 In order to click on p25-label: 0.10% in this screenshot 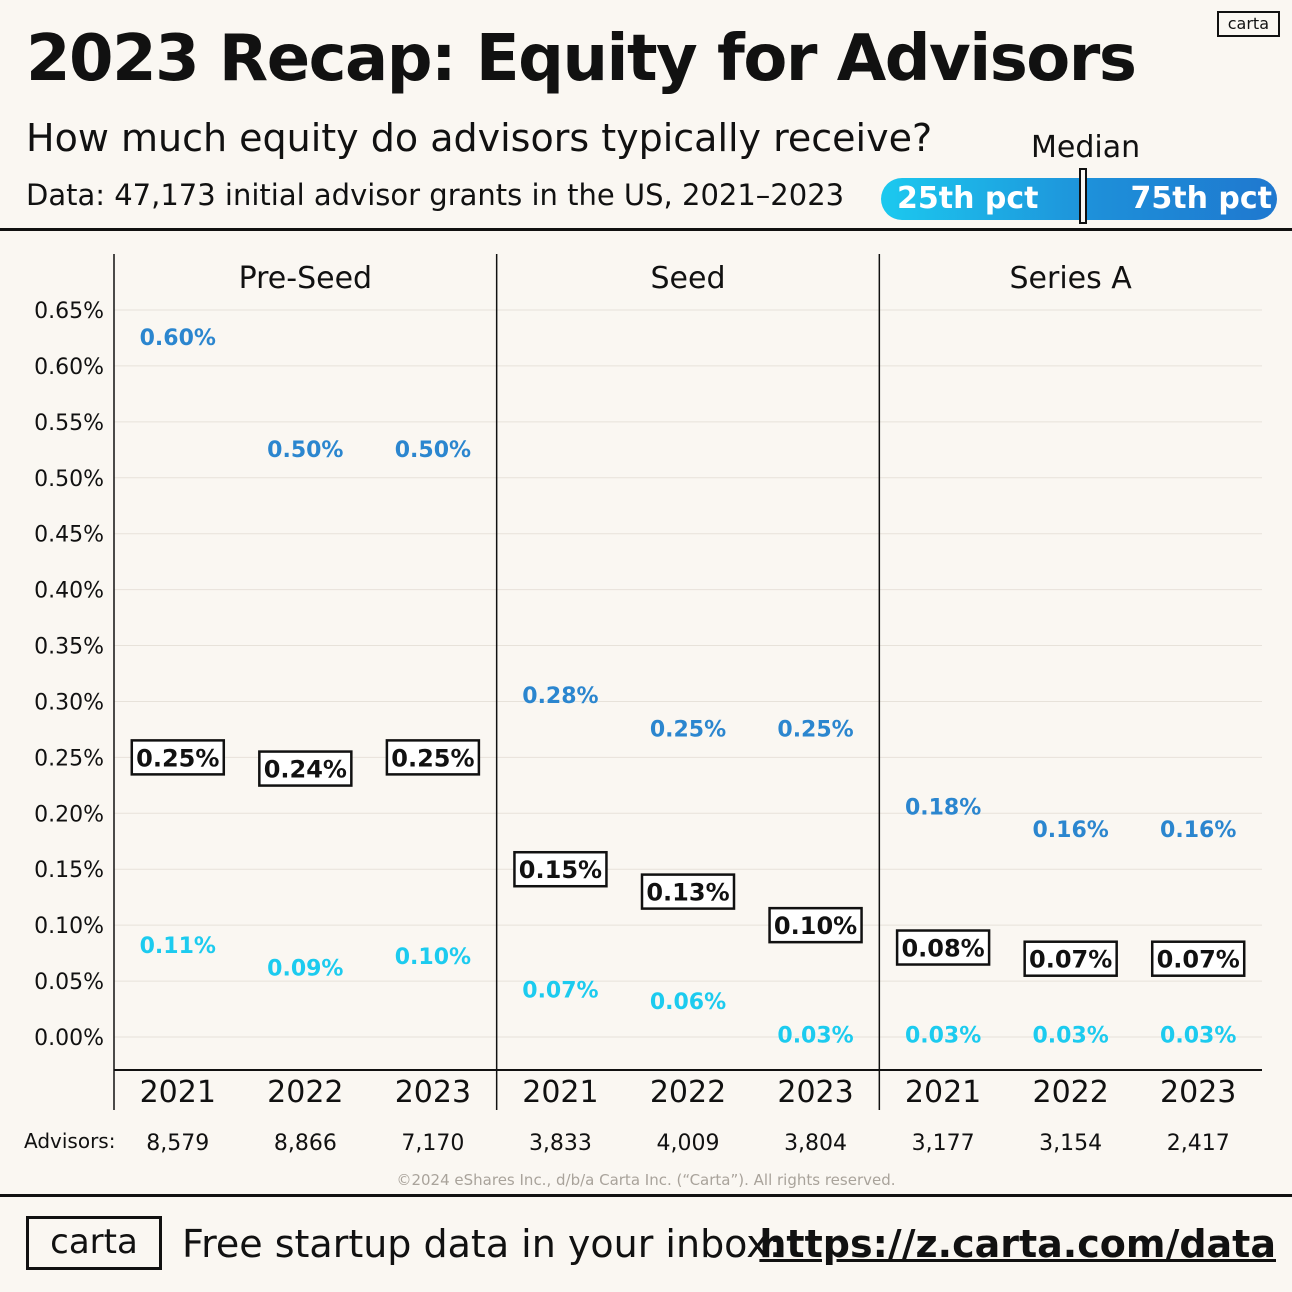, I will do `click(433, 957)`.